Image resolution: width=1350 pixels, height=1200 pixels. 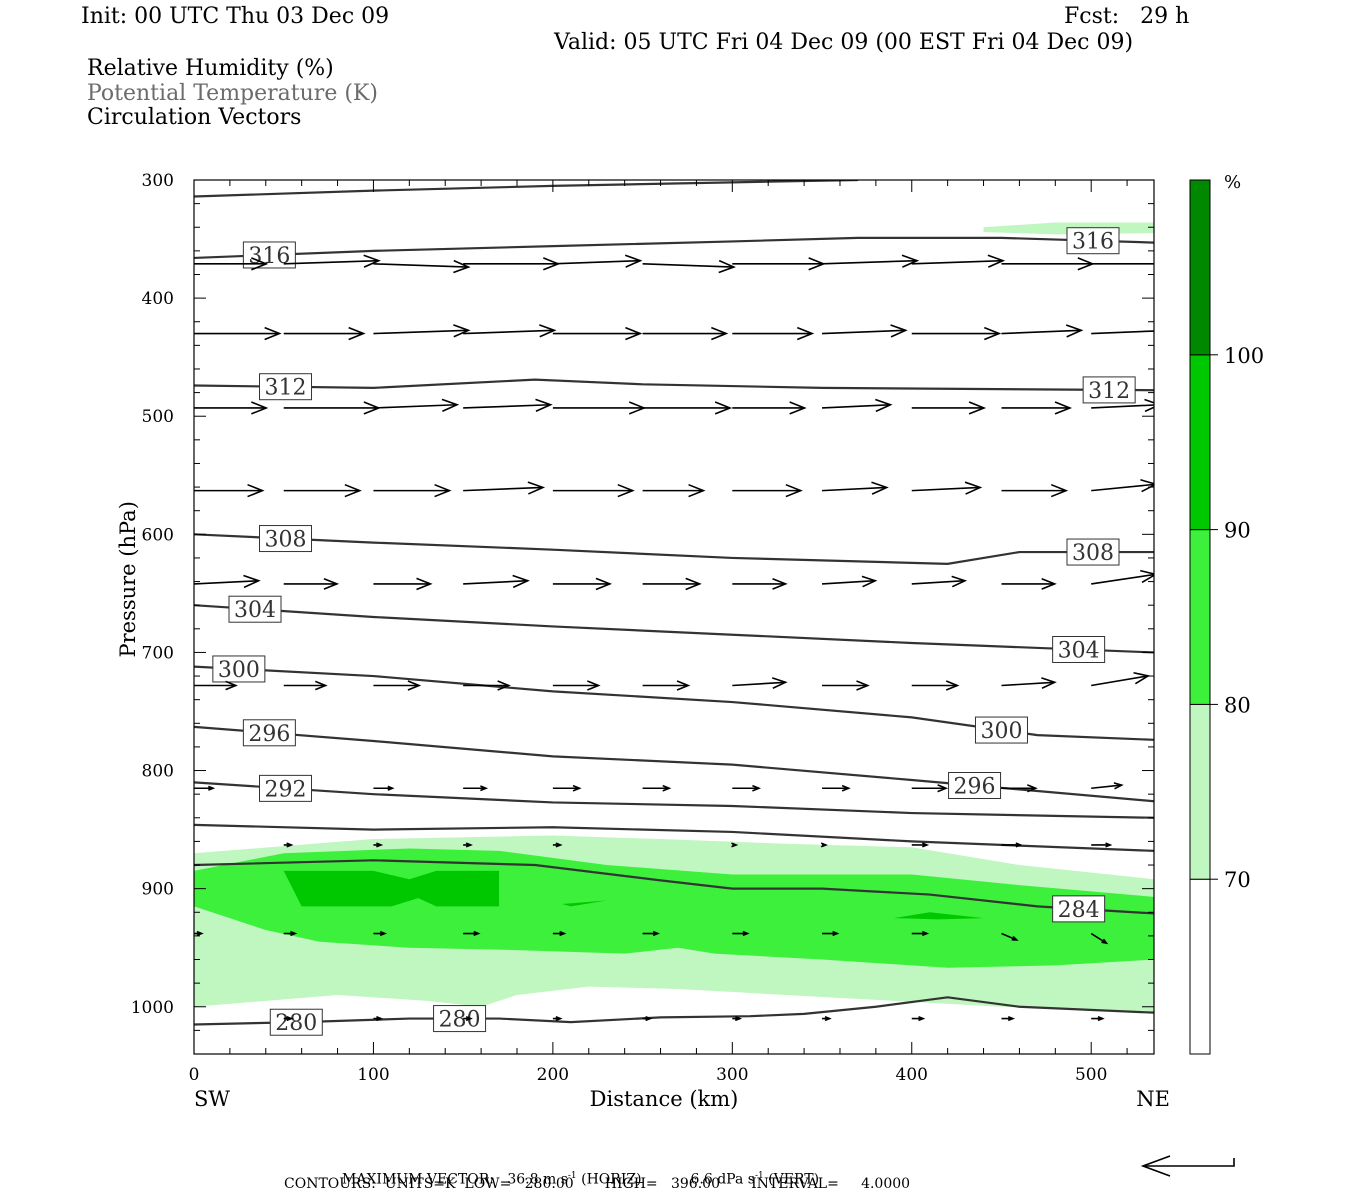 I want to click on y-axis-label: Pressure (hPa), so click(x=128, y=579).